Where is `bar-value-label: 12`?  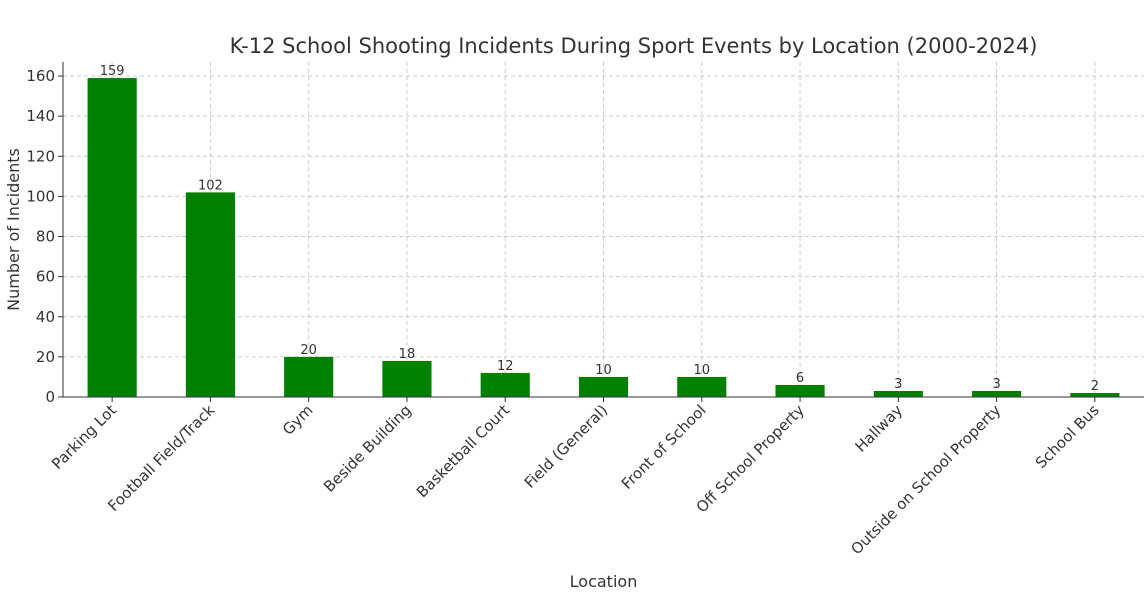 bar-value-label: 12 is located at coordinates (505, 366).